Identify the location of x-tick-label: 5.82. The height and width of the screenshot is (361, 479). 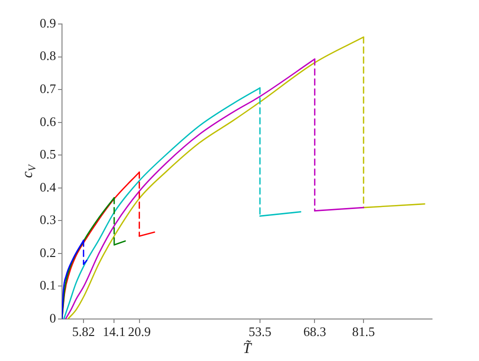
(83, 332).